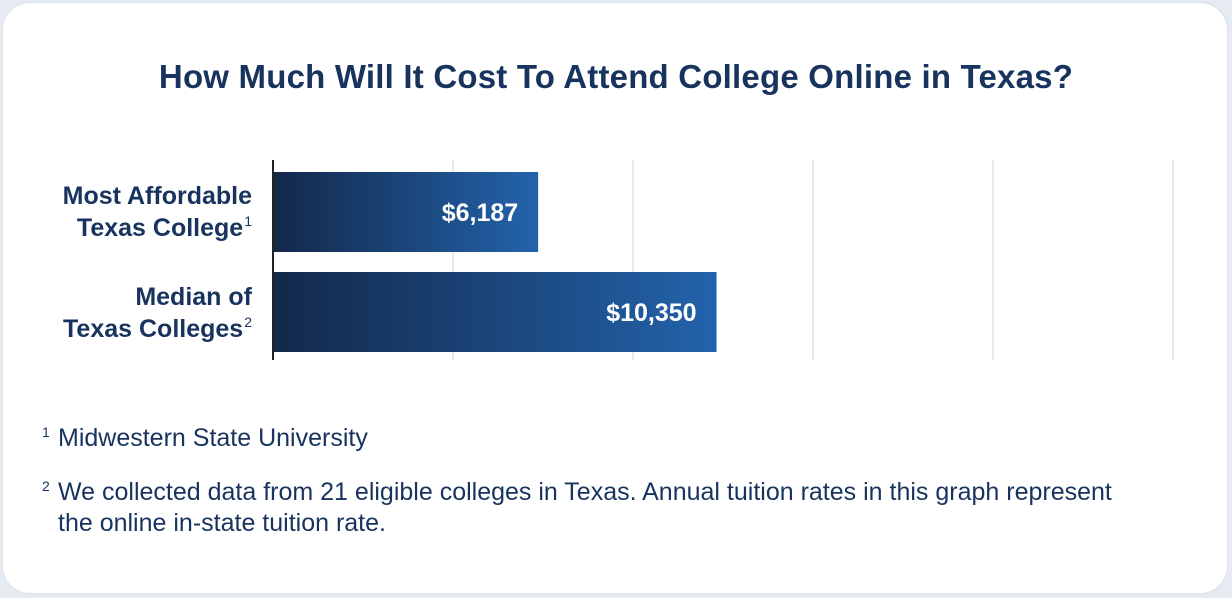 Image resolution: width=1232 pixels, height=598 pixels. Describe the element at coordinates (126, 212) in the screenshot. I see `category-label-most-affordable: Most Affordable Texas College1` at that location.